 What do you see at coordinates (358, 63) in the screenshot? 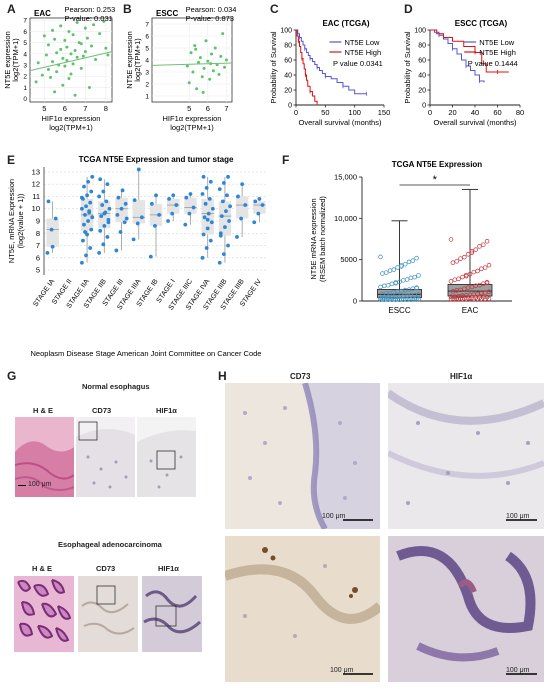
I see `c-pvalue: P value 0.0341` at bounding box center [358, 63].